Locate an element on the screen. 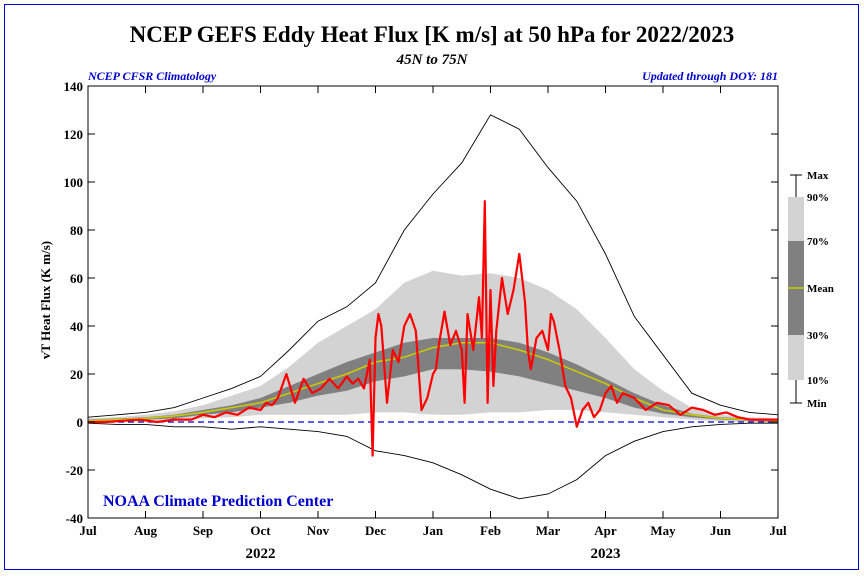 Image resolution: width=864 pixels, height=576 pixels. x-tick-label: Nov is located at coordinates (318, 530).